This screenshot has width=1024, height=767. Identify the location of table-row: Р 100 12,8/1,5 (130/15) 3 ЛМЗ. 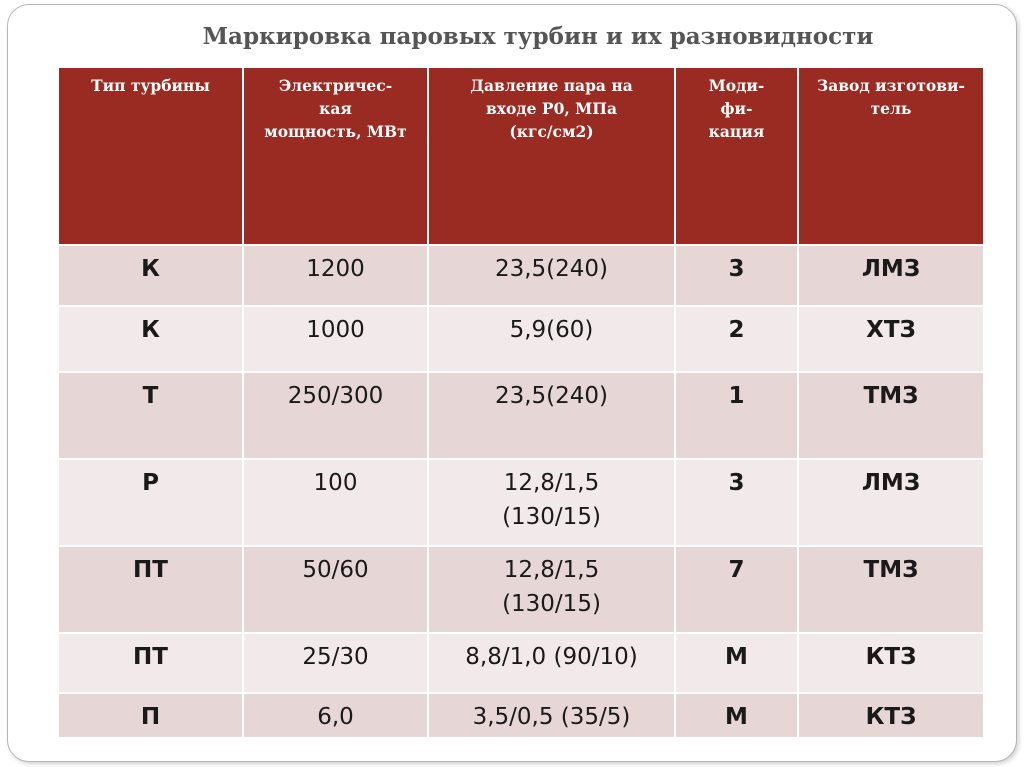
(521, 502).